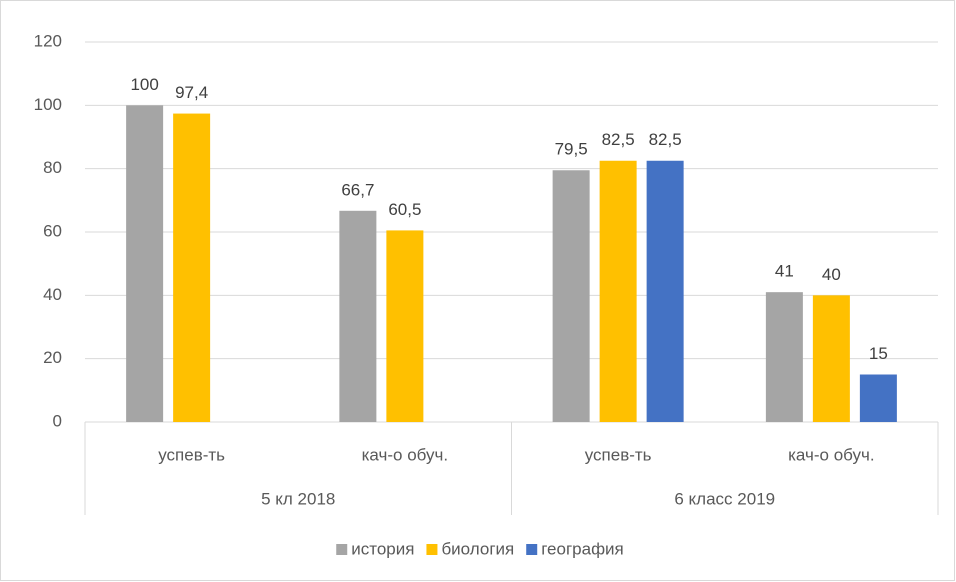 Image resolution: width=956 pixels, height=582 pixels. Describe the element at coordinates (878, 353) in the screenshot. I see `data-label: 15` at that location.